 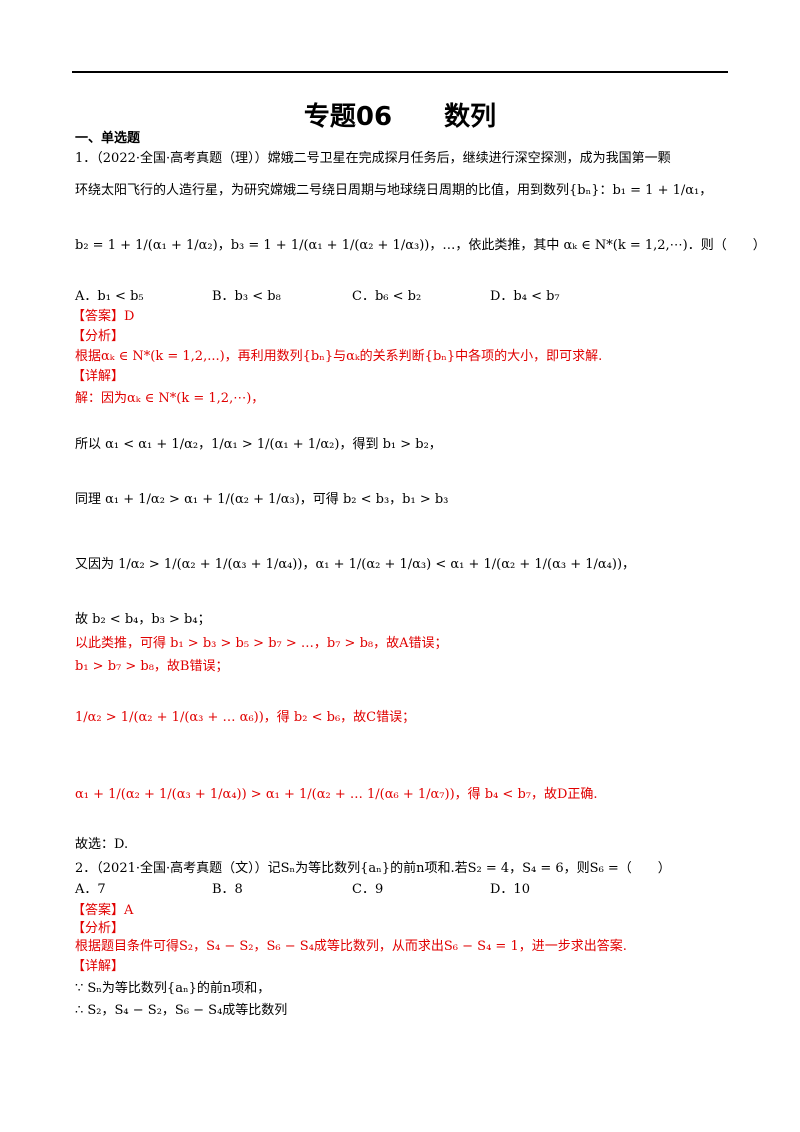 I want to click on option: C．b₆ < b₂, so click(x=387, y=296).